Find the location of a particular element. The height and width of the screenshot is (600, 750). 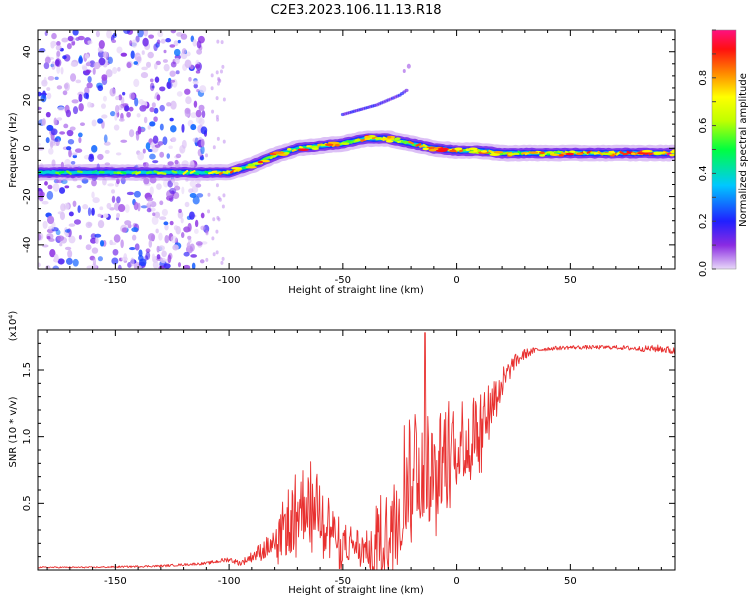

chart-title: C2E3.2023.106.11.13.R18 is located at coordinates (355, 10).